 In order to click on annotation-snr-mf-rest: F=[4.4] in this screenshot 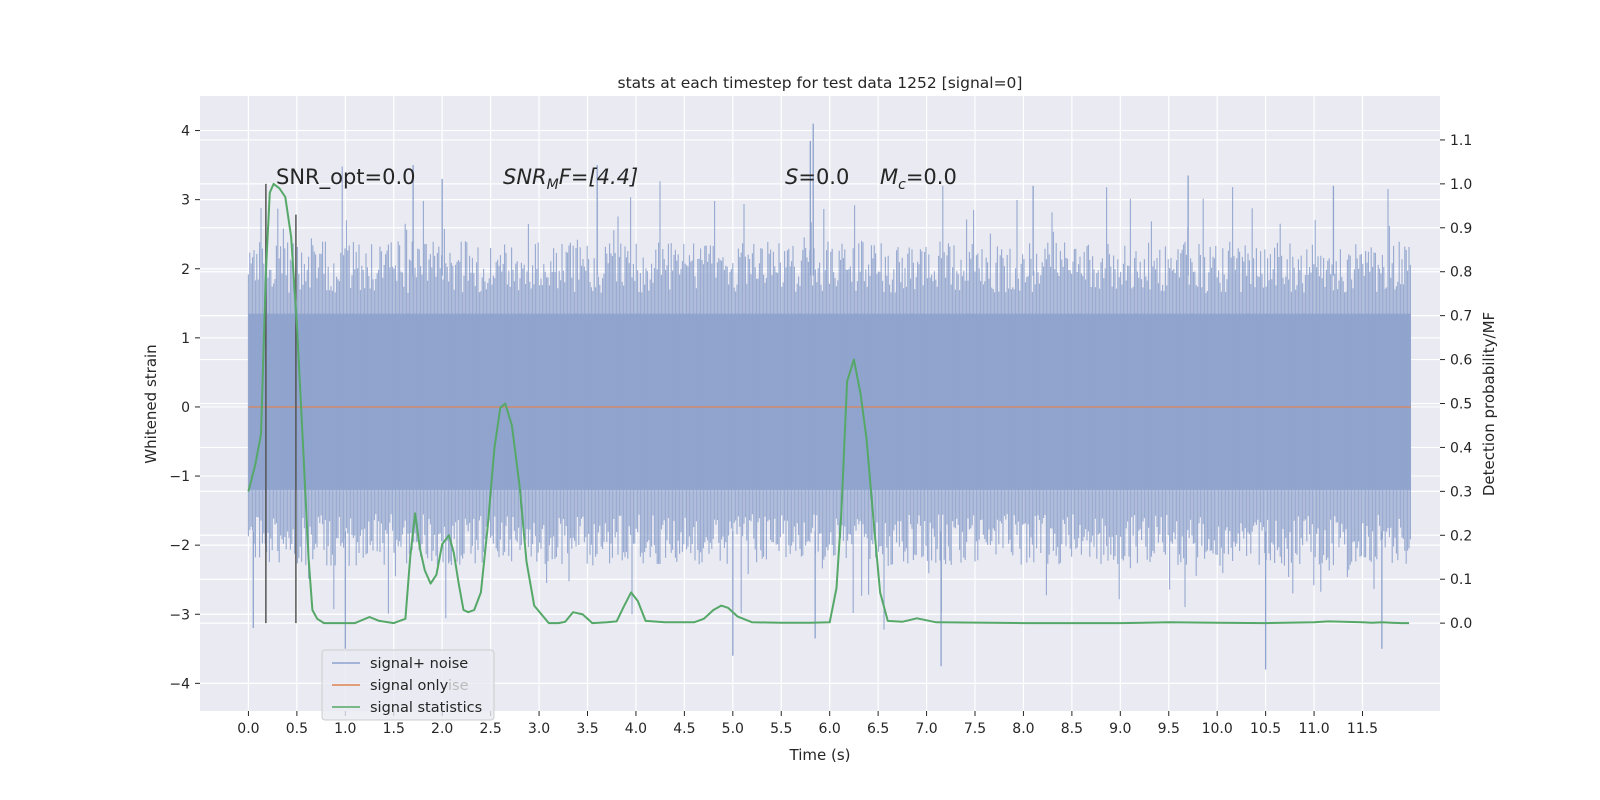, I will do `click(598, 177)`.